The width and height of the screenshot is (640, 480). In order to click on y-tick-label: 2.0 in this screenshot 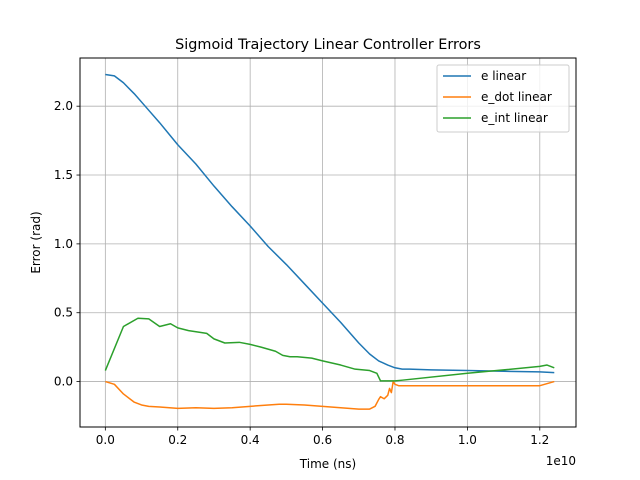, I will do `click(63, 106)`.